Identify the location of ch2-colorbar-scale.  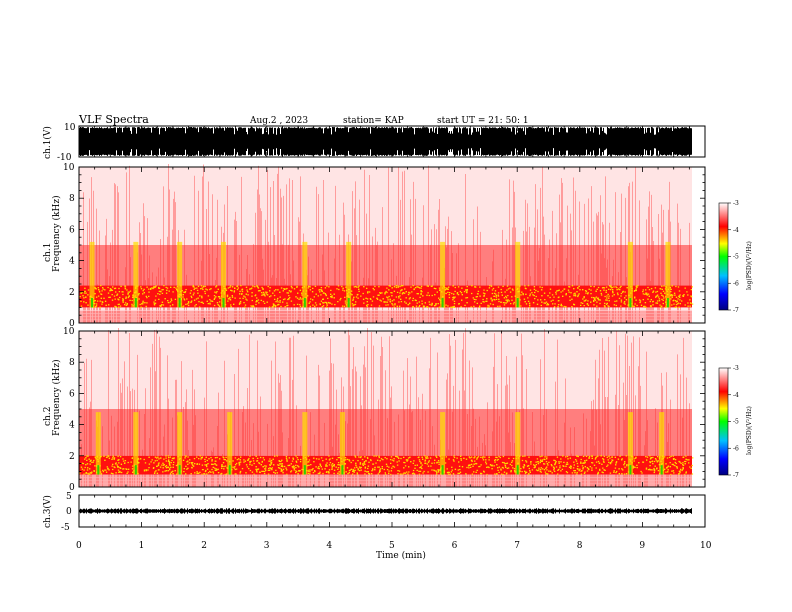
(723, 421).